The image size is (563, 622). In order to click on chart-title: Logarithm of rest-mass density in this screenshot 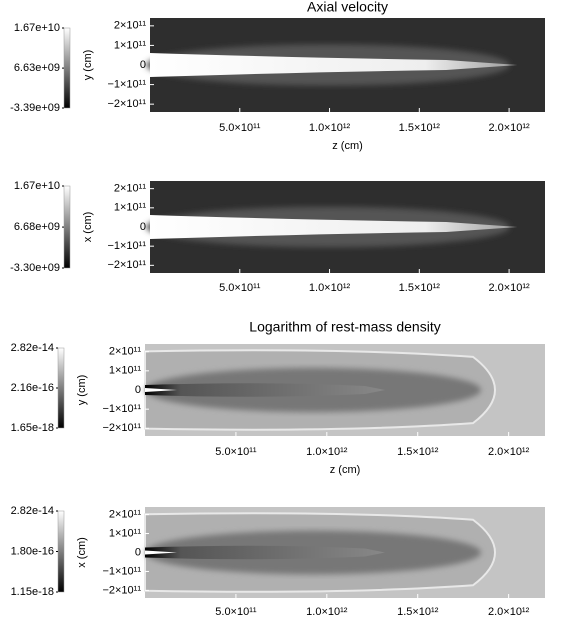, I will do `click(344, 327)`.